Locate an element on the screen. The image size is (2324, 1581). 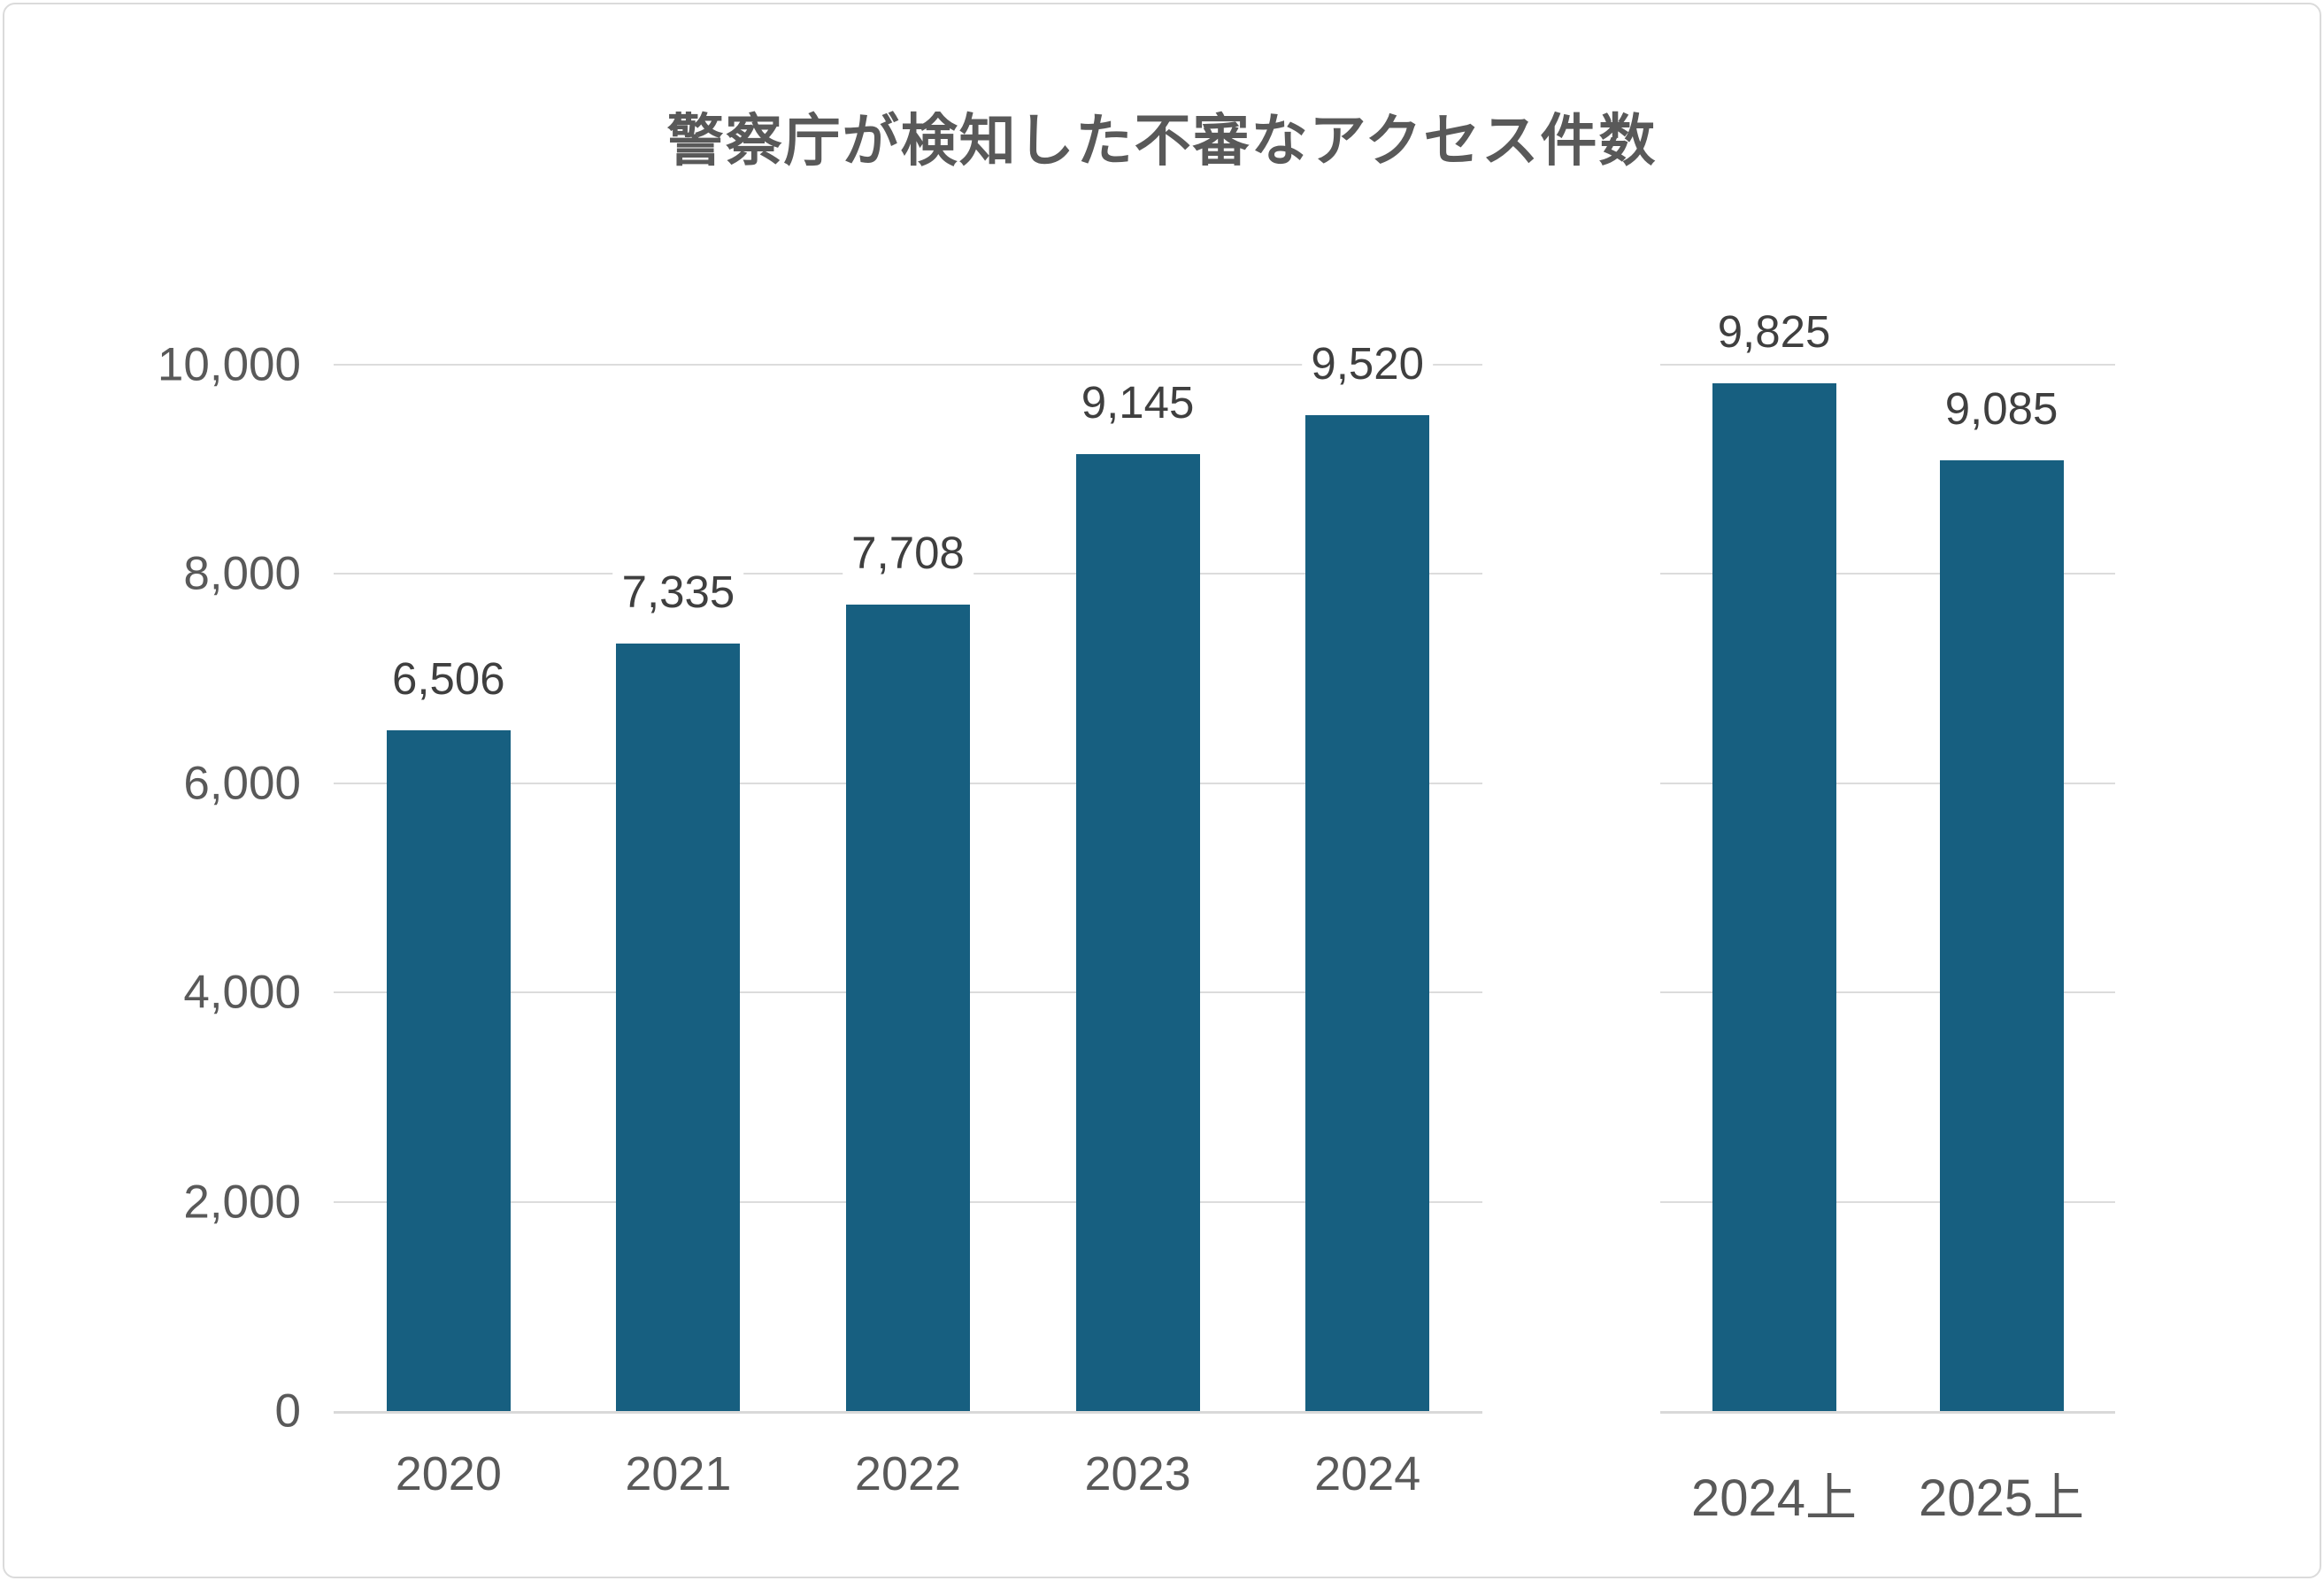
bar-2025上 is located at coordinates (2001, 935).